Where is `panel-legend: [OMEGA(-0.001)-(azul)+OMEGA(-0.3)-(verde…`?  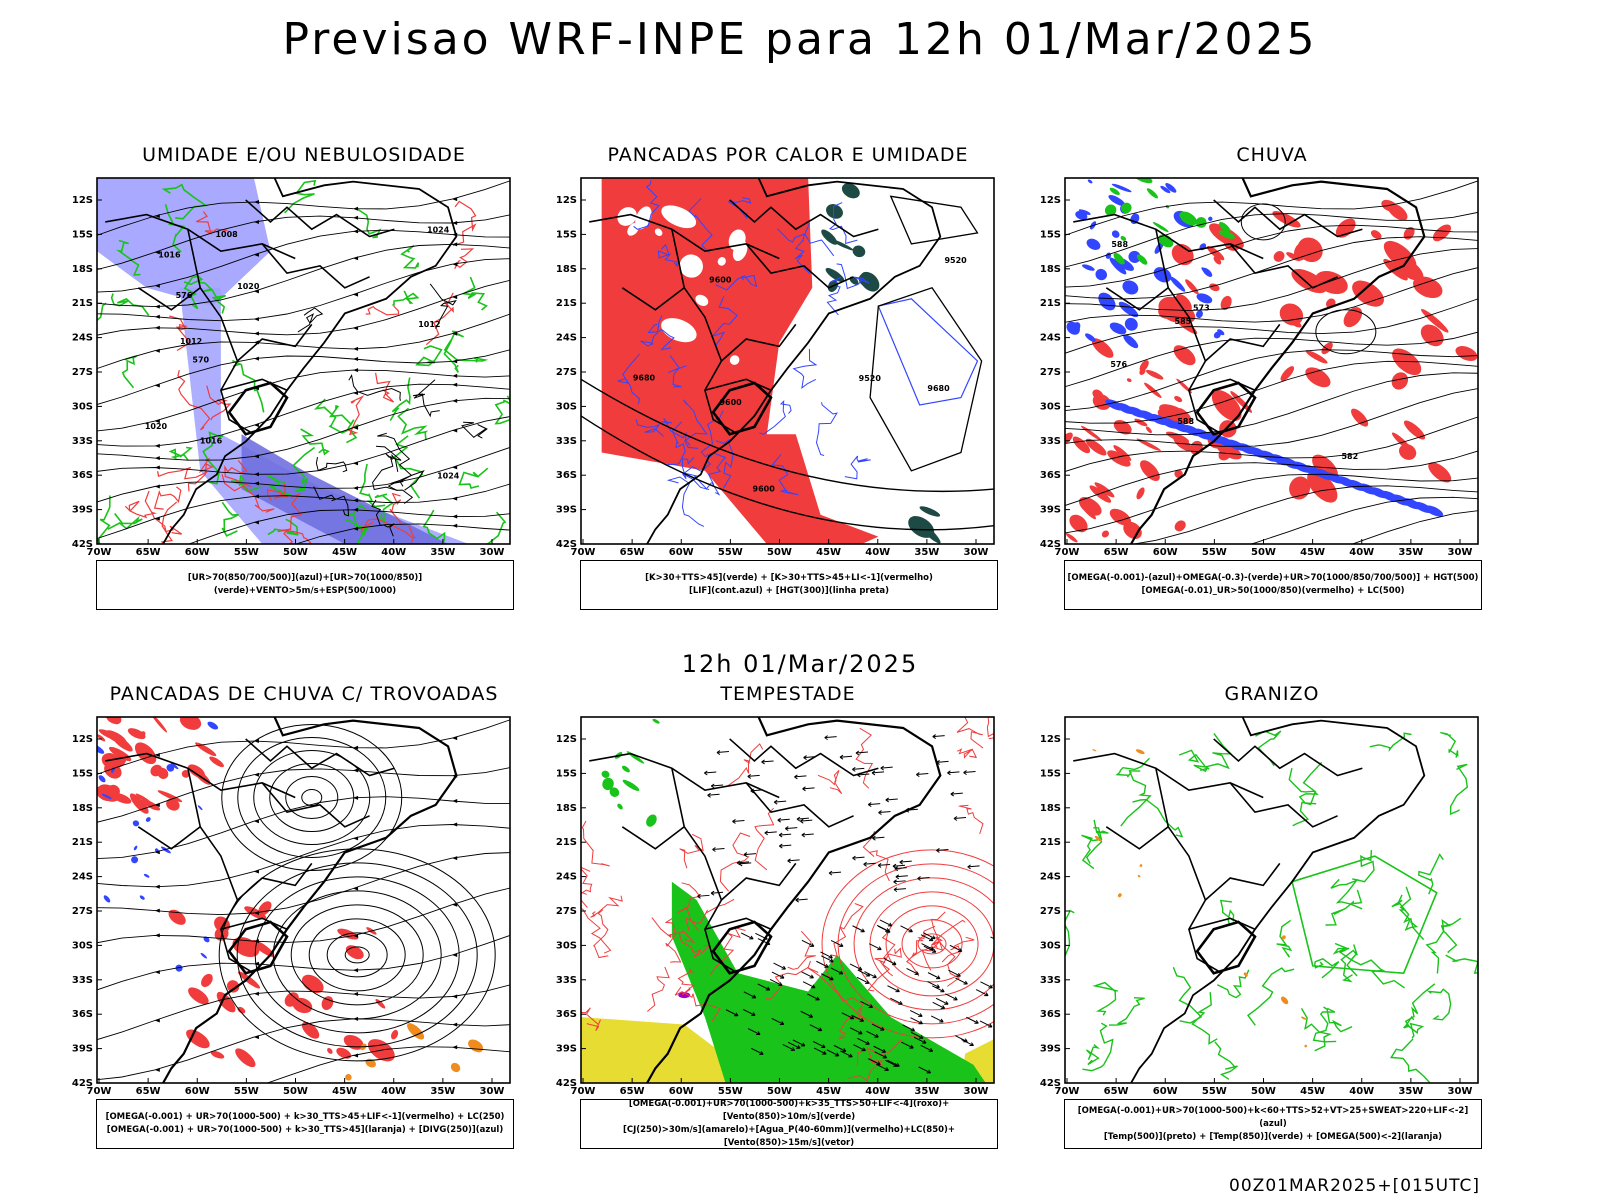
panel-legend: [OMEGA(-0.001)-(azul)+OMEGA(-0.3)-(verde… is located at coordinates (1273, 585).